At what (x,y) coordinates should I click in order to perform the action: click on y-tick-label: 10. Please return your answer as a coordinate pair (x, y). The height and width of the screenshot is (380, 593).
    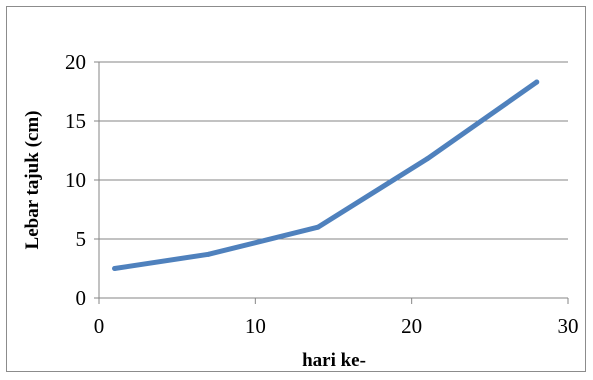
    Looking at the image, I should click on (75, 180).